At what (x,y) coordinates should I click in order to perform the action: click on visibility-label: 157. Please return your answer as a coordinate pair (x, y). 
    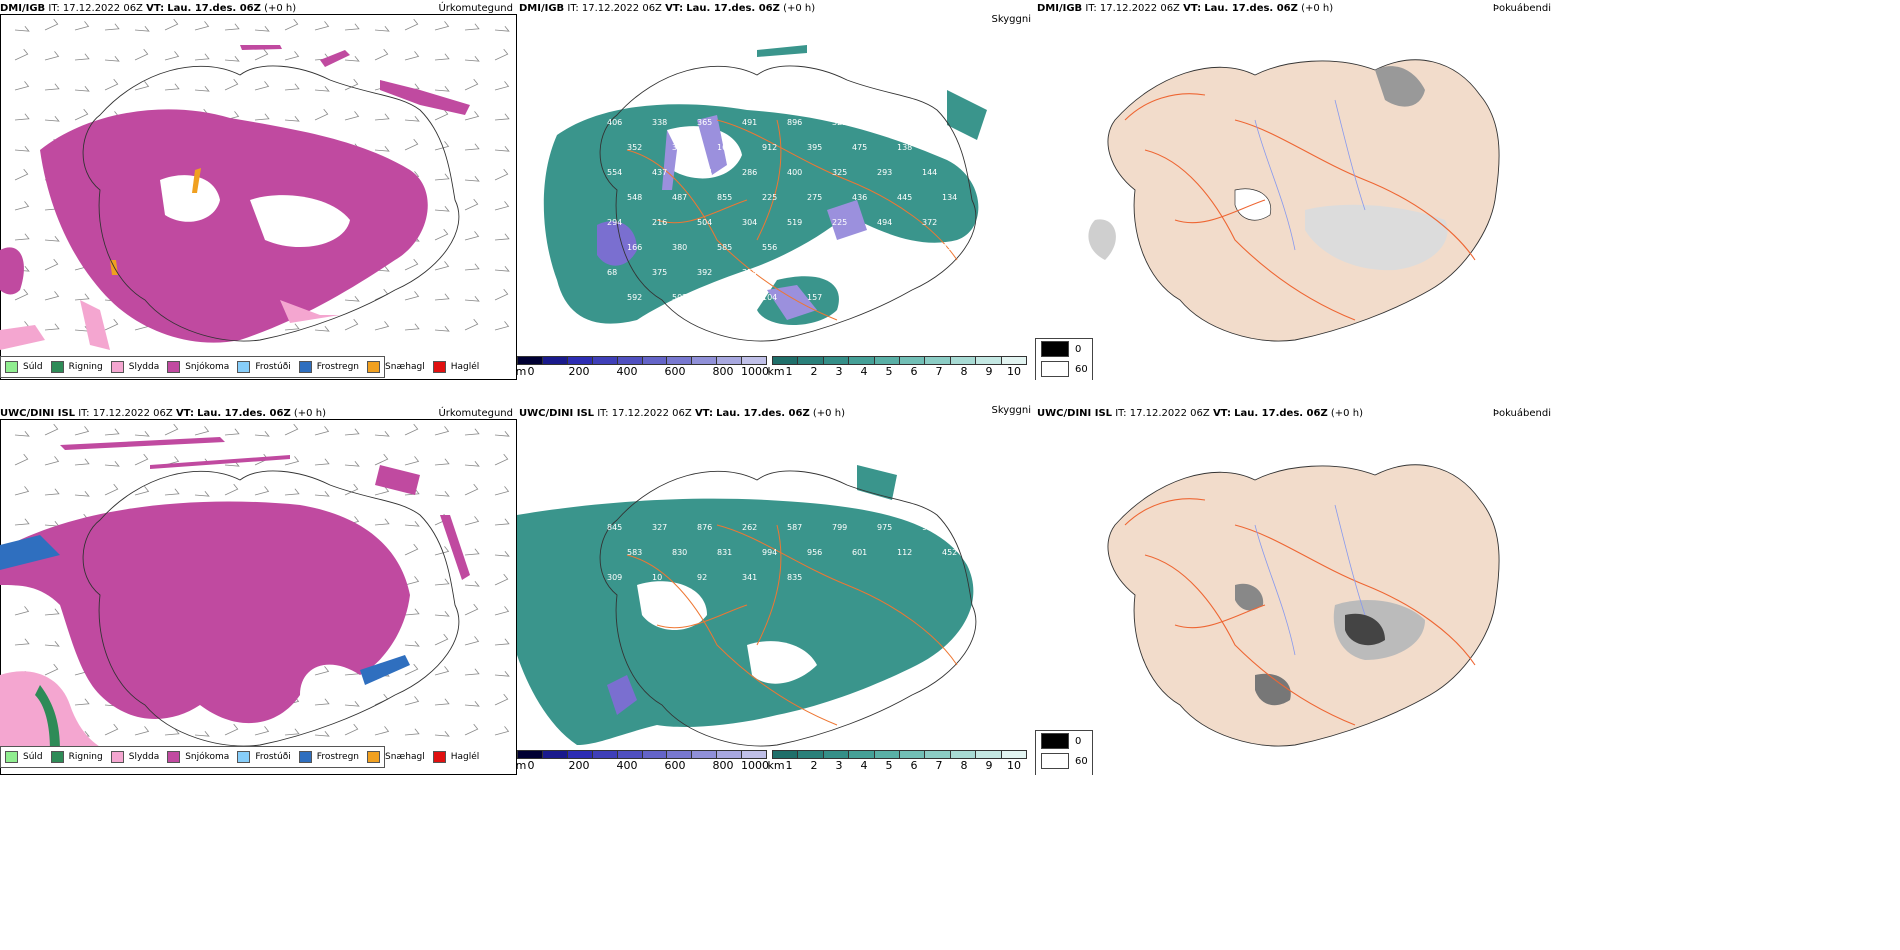
    Looking at the image, I should click on (814, 297).